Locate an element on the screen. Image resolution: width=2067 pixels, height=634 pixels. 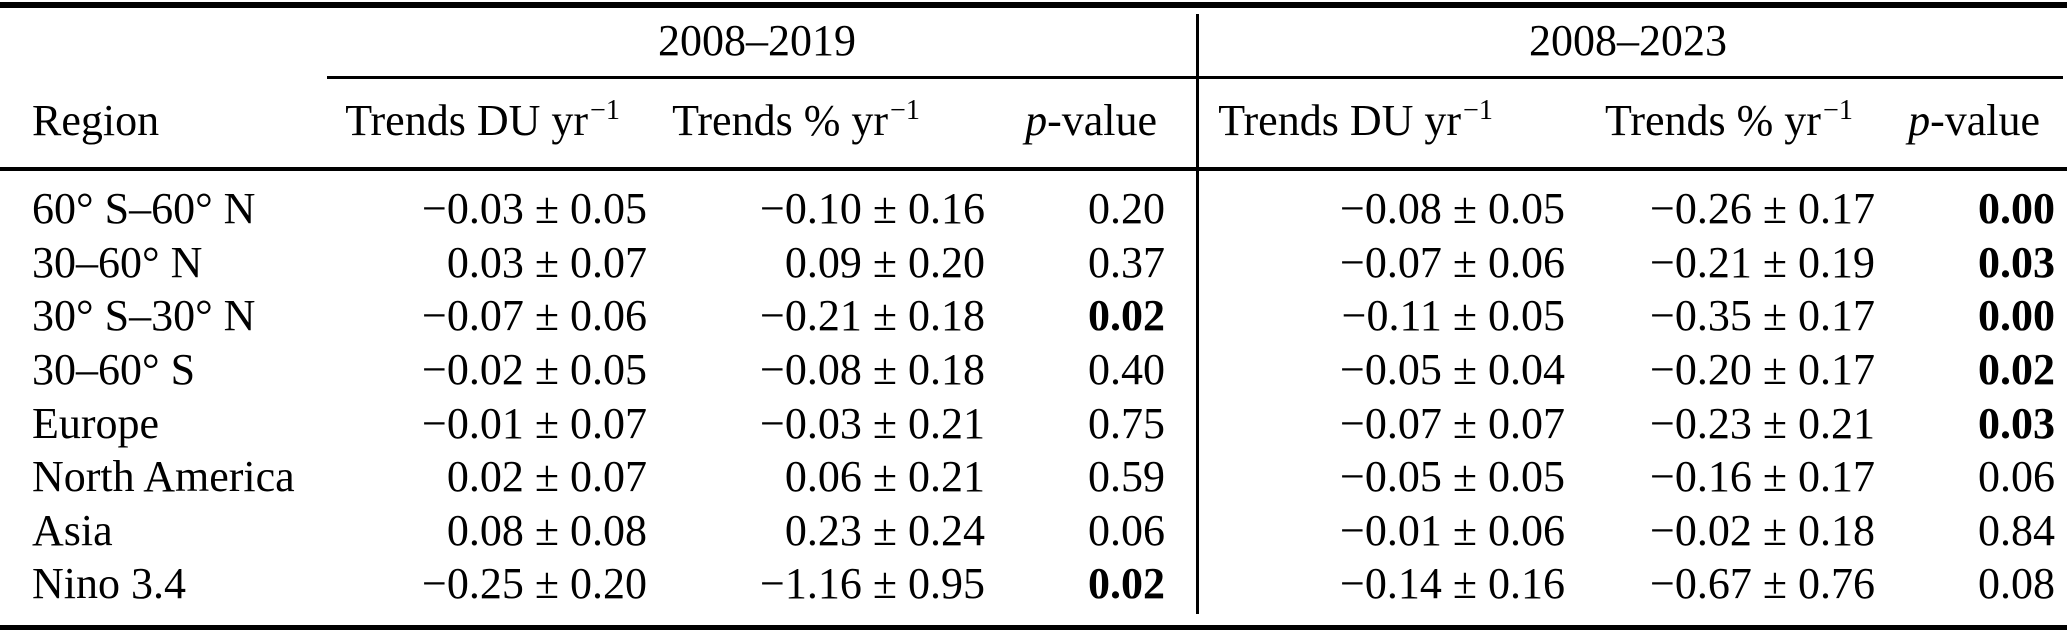
column-header-trends-pct-2008-2023: Trends % yr−1 is located at coordinates (1755, 120).